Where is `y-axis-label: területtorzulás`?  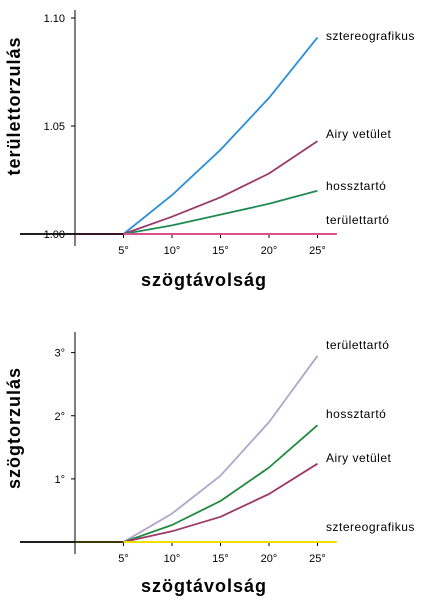 y-axis-label: területtorzulás is located at coordinates (14, 105).